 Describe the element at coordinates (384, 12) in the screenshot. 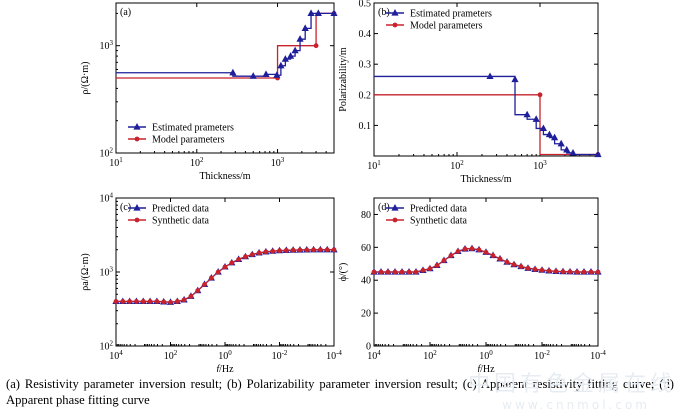

I see `panel-label: (b)` at that location.